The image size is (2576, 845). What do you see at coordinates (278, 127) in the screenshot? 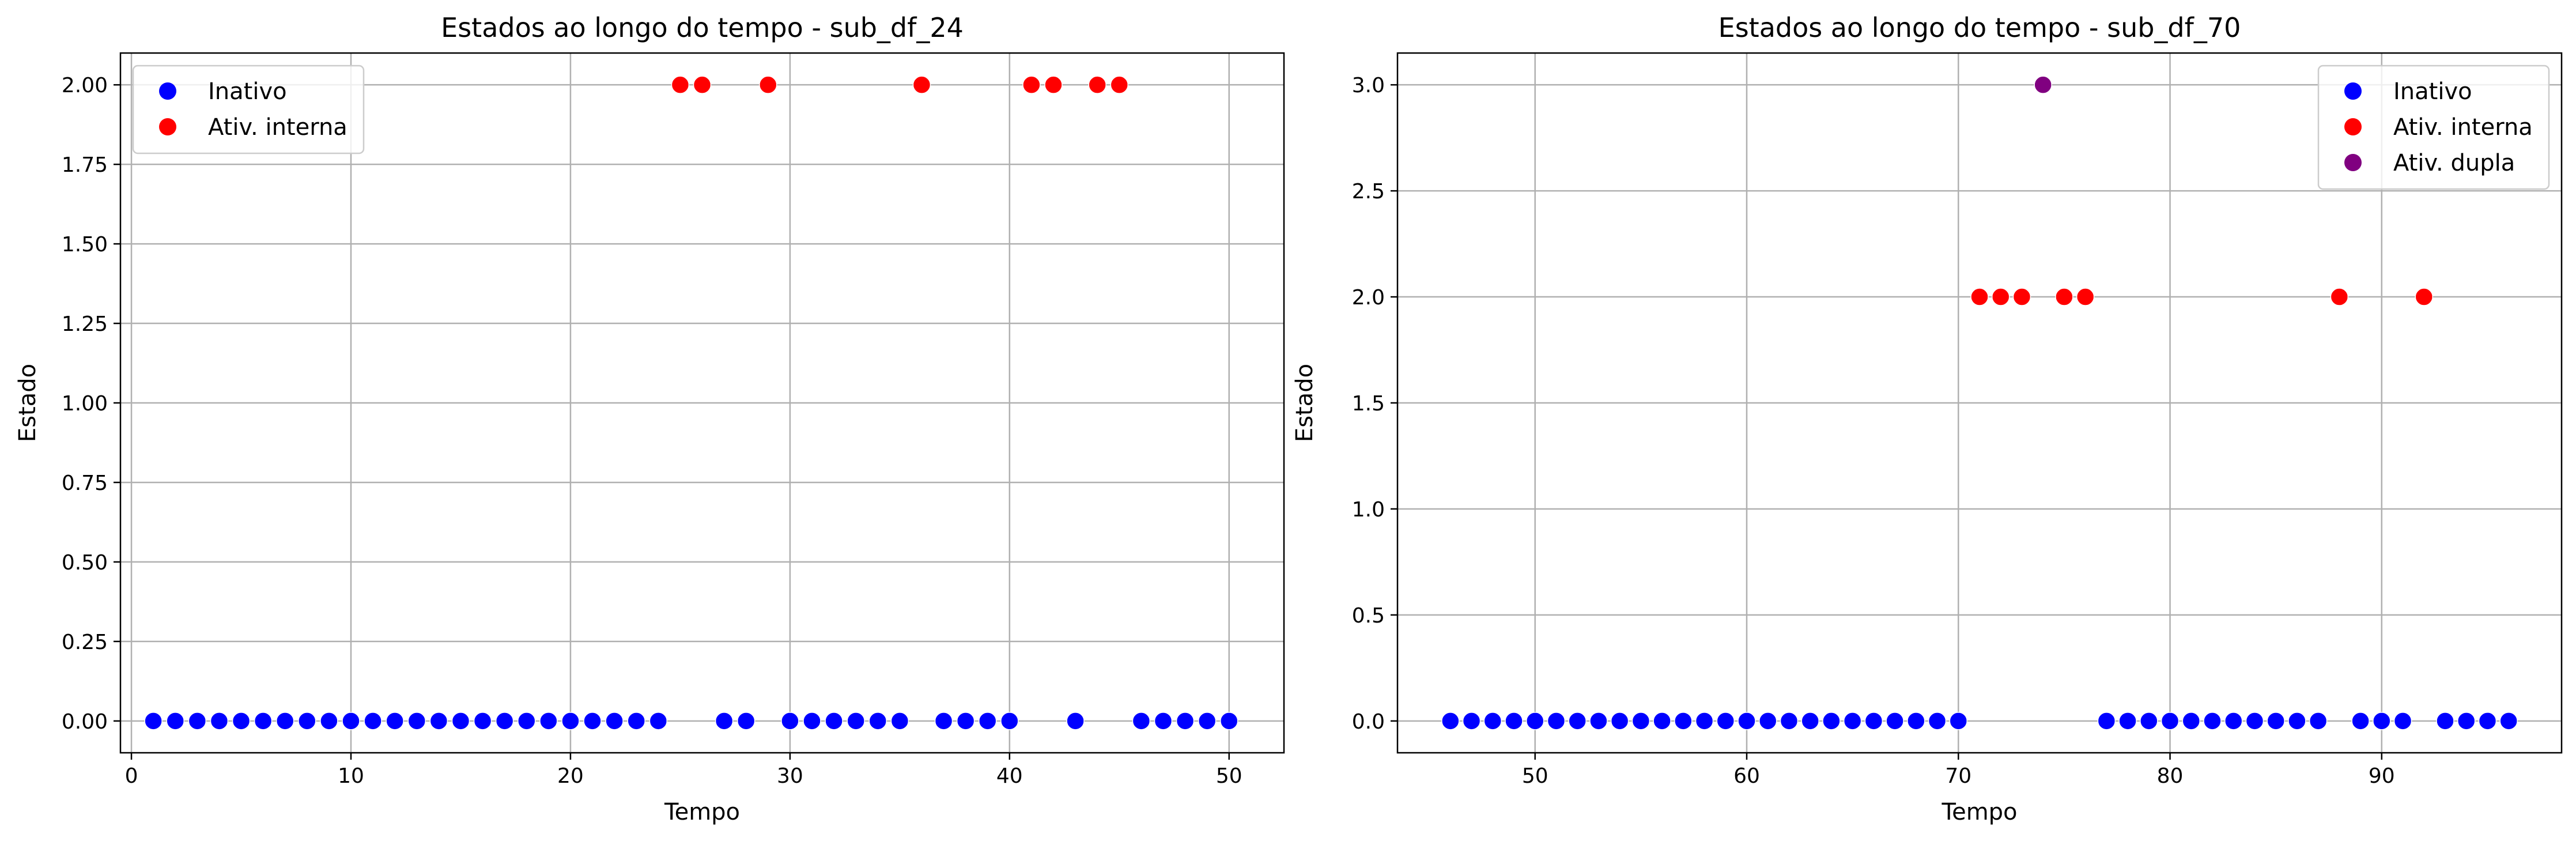
I see `legend-label: Ativ. interna` at bounding box center [278, 127].